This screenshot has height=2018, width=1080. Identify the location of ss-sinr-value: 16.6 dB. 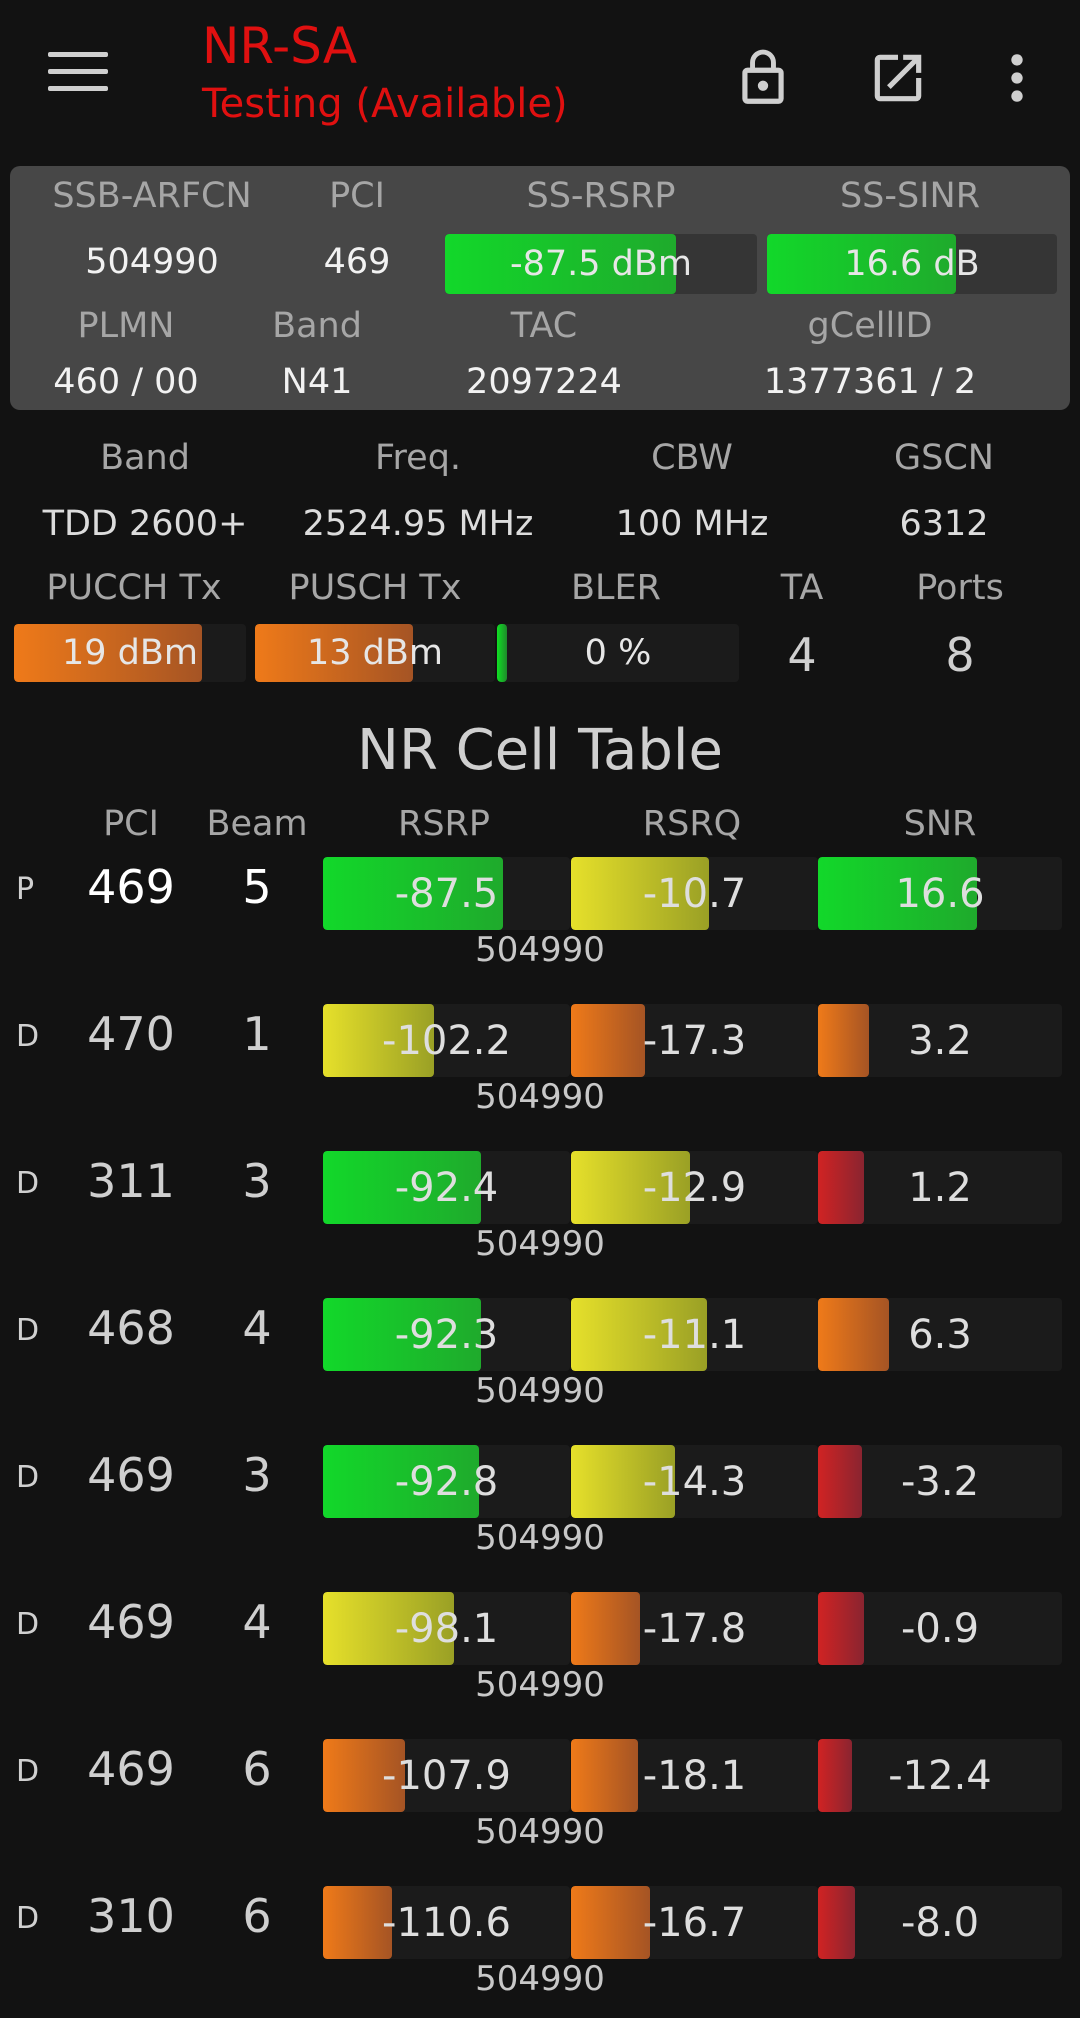
(912, 264).